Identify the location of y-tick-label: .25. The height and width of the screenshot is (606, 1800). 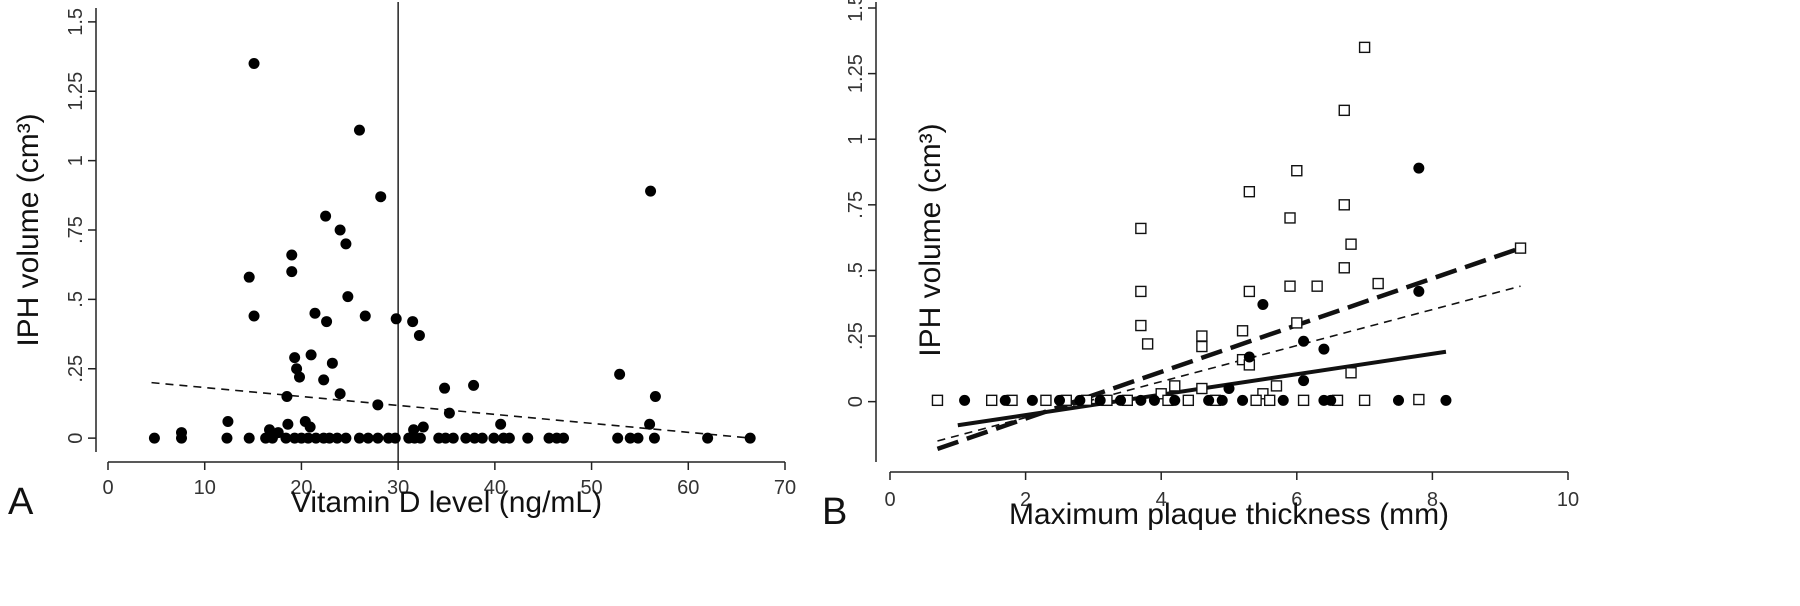
(856, 336).